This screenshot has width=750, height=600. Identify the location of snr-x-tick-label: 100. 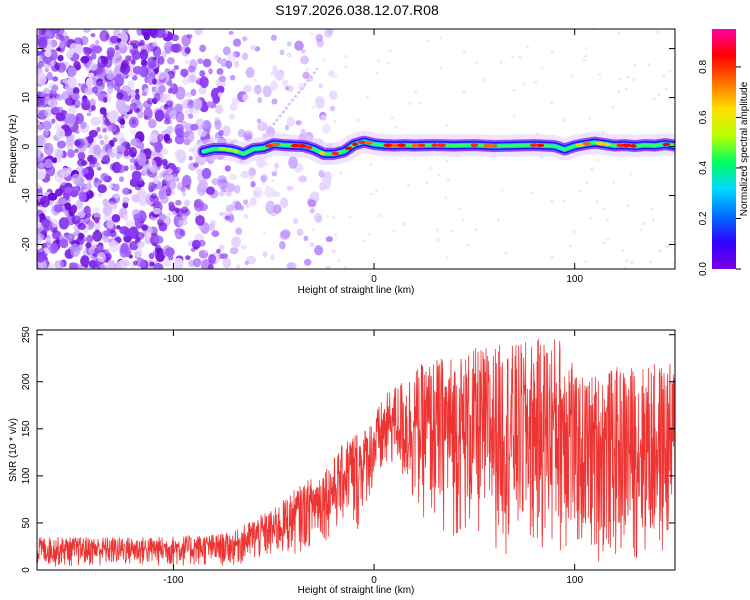
(574, 580).